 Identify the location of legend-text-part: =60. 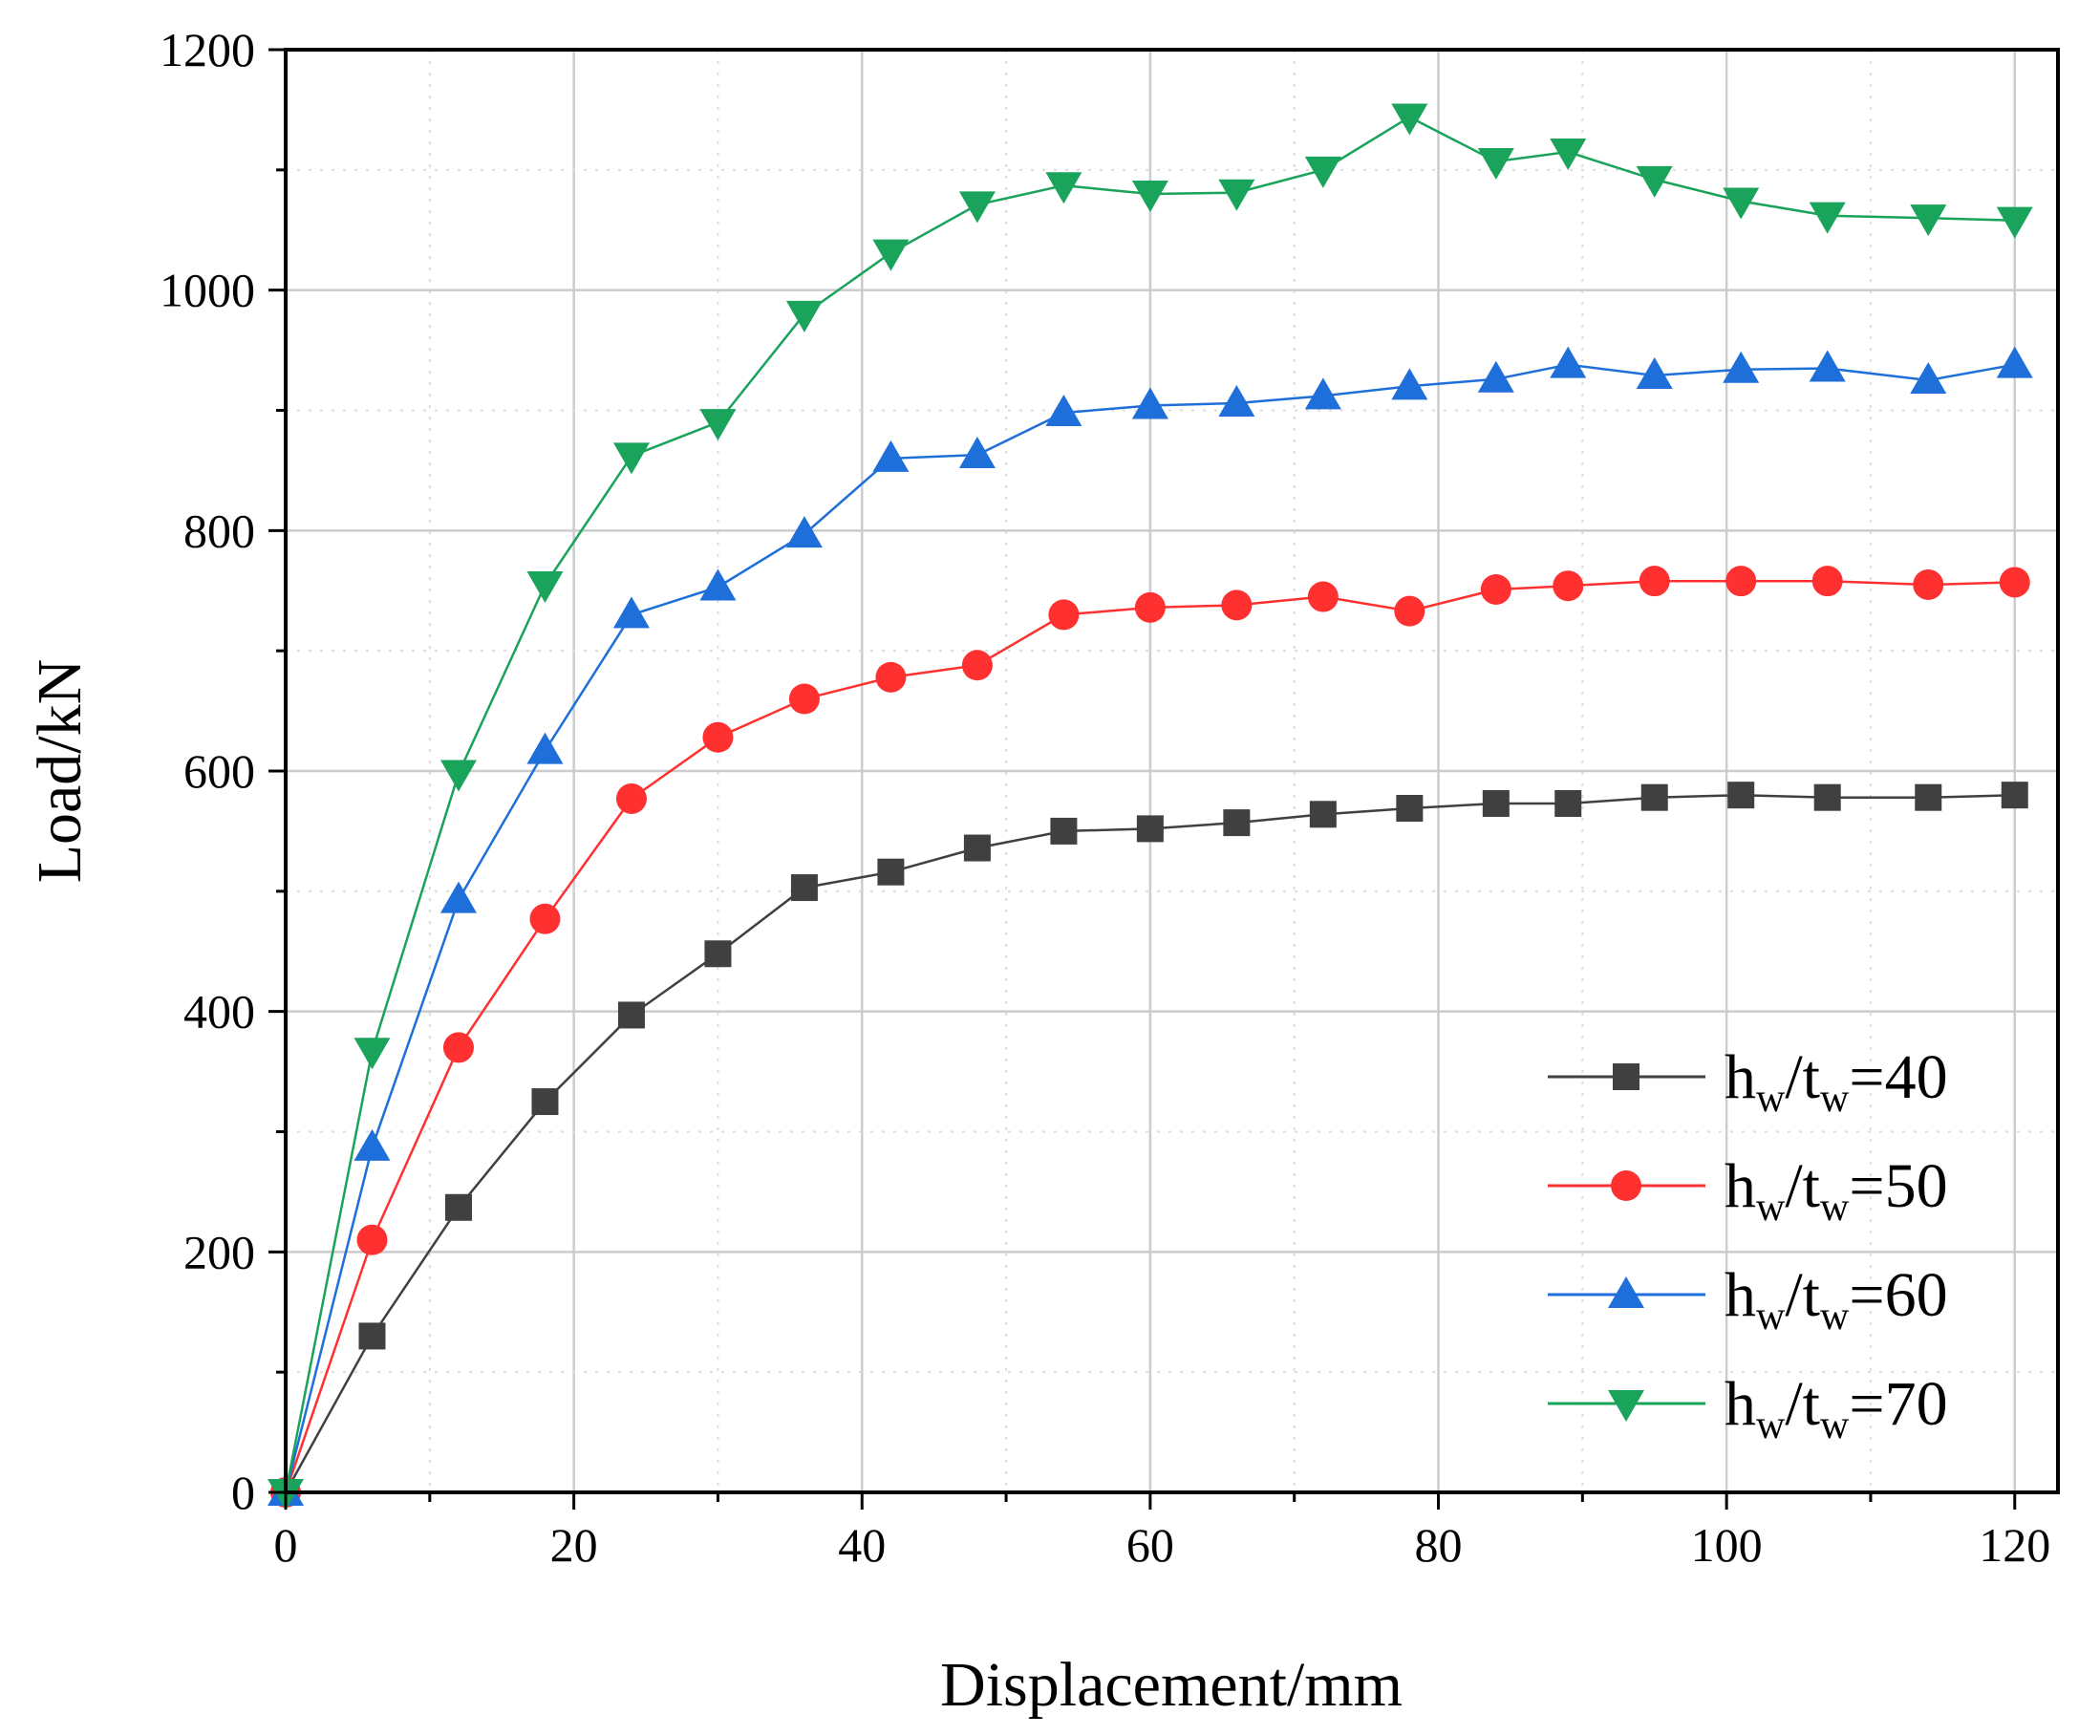
(1898, 1295).